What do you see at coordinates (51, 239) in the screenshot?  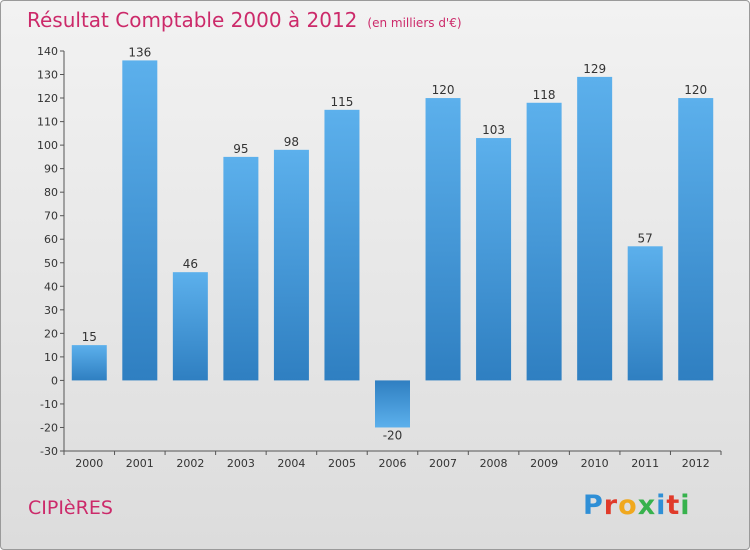 I see `y-tick-label: 60` at bounding box center [51, 239].